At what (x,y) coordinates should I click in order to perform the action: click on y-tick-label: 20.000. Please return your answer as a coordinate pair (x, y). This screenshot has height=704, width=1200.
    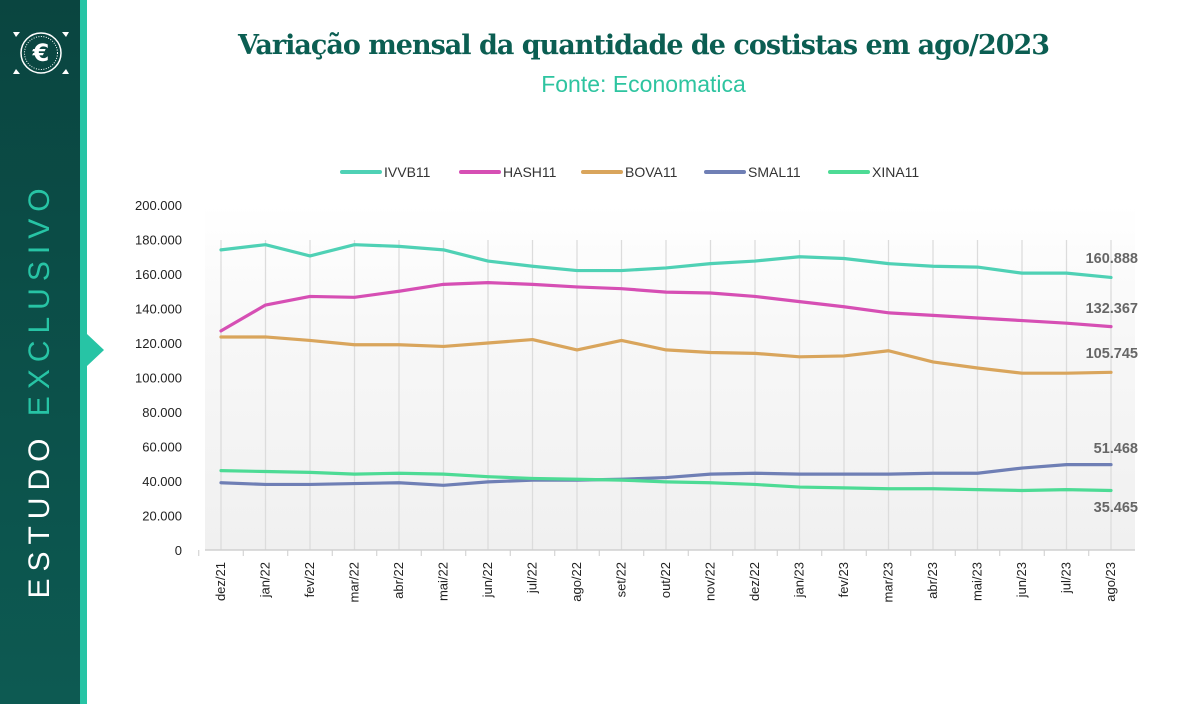
    Looking at the image, I should click on (162, 516).